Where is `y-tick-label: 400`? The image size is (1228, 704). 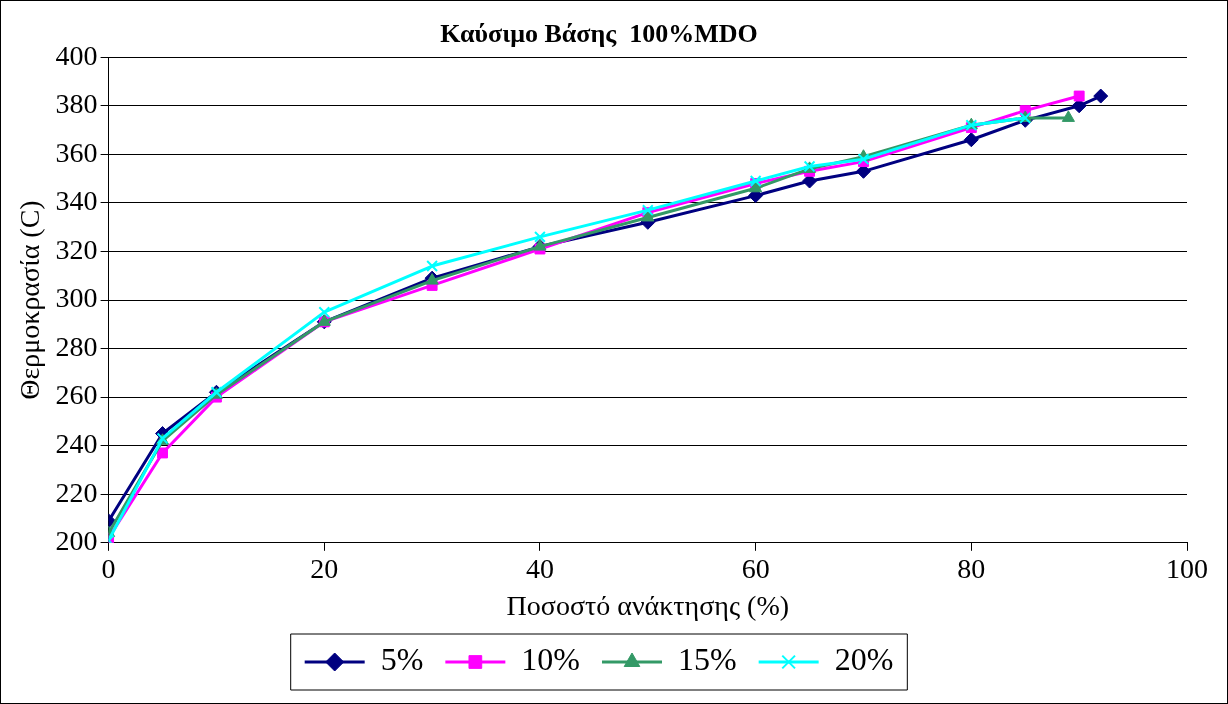 y-tick-label: 400 is located at coordinates (76, 55).